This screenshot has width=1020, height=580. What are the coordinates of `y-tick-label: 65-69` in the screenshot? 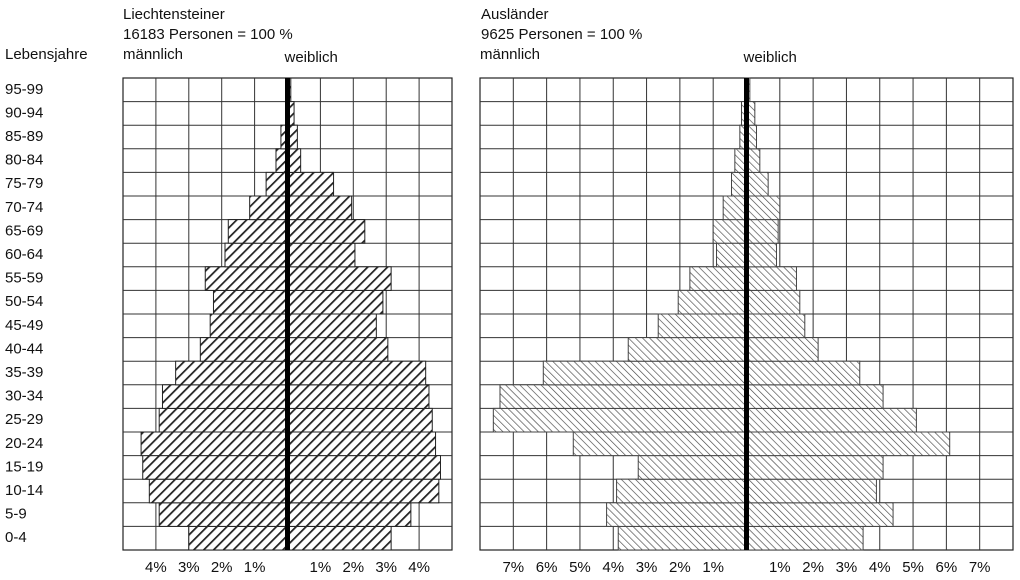 It's located at (24, 230).